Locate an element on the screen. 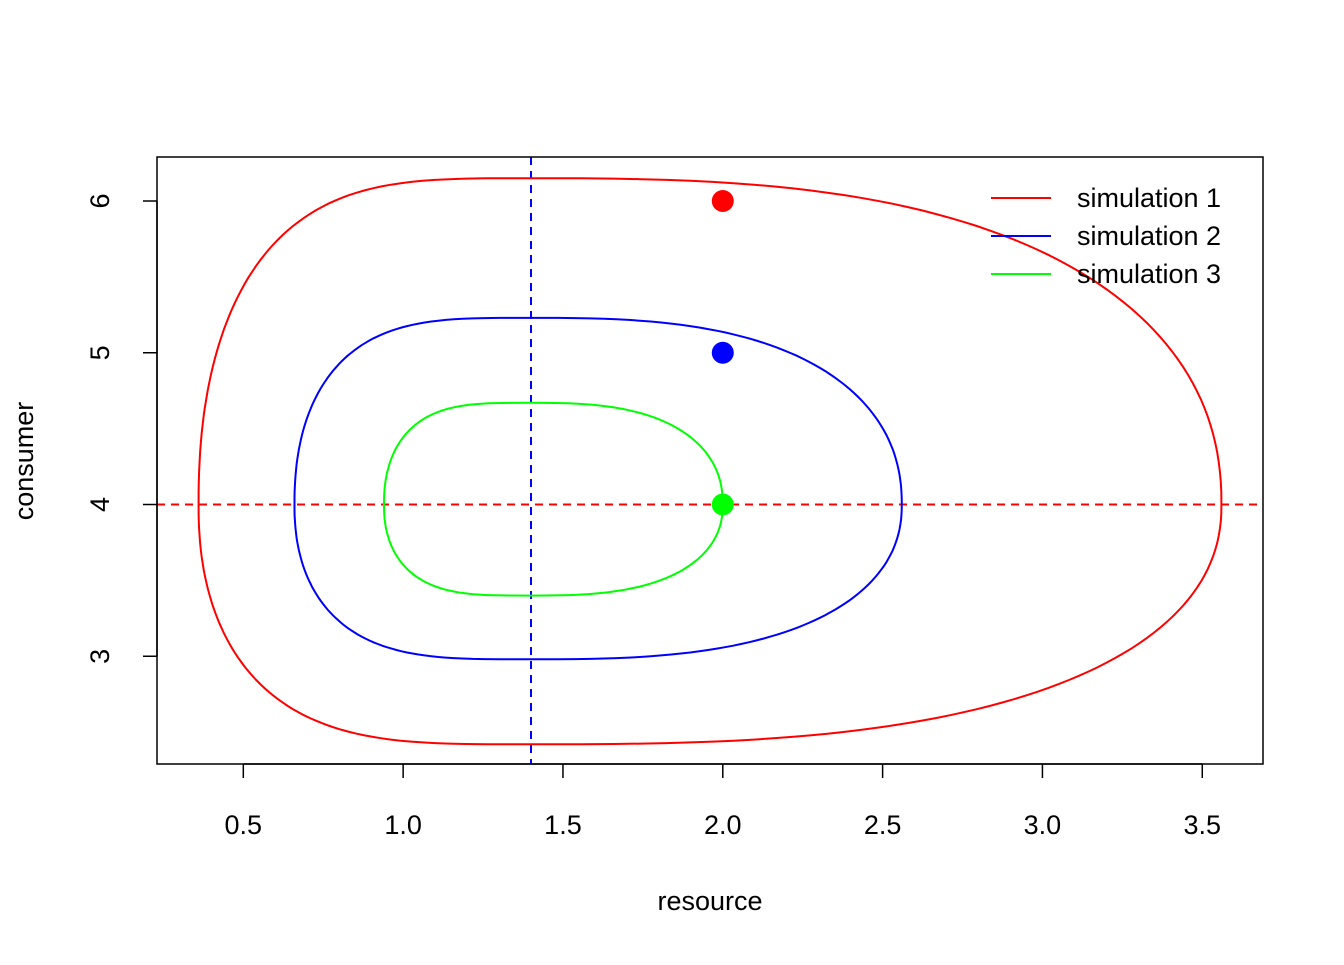 The height and width of the screenshot is (965, 1344). legend: simulation 1 simulation 2 simulation 3 is located at coordinates (1106, 236).